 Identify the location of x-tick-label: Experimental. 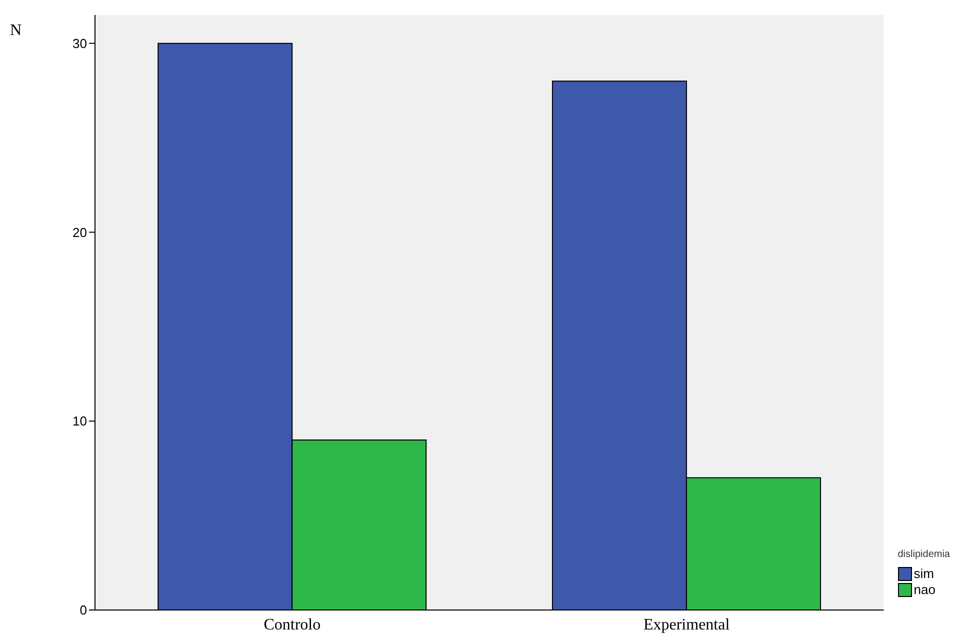
(686, 625).